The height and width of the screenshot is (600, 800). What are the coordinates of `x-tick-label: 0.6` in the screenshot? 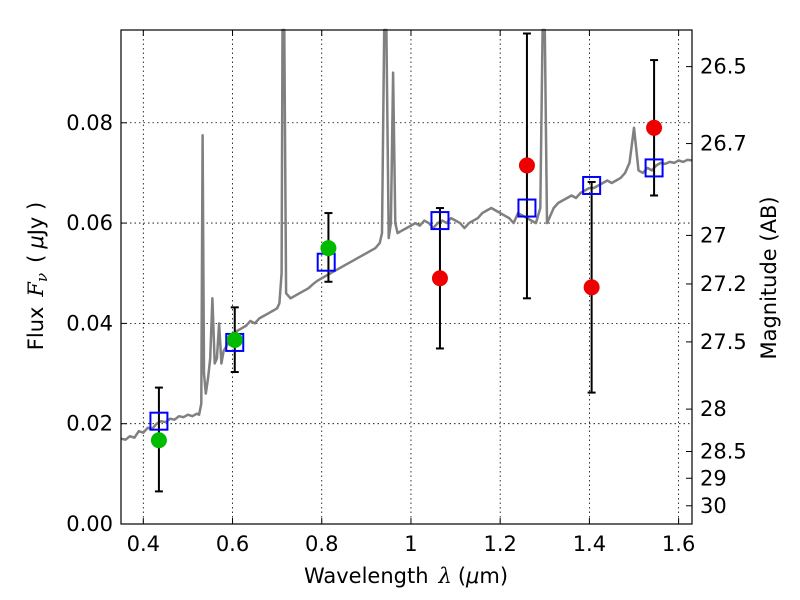 It's located at (232, 544).